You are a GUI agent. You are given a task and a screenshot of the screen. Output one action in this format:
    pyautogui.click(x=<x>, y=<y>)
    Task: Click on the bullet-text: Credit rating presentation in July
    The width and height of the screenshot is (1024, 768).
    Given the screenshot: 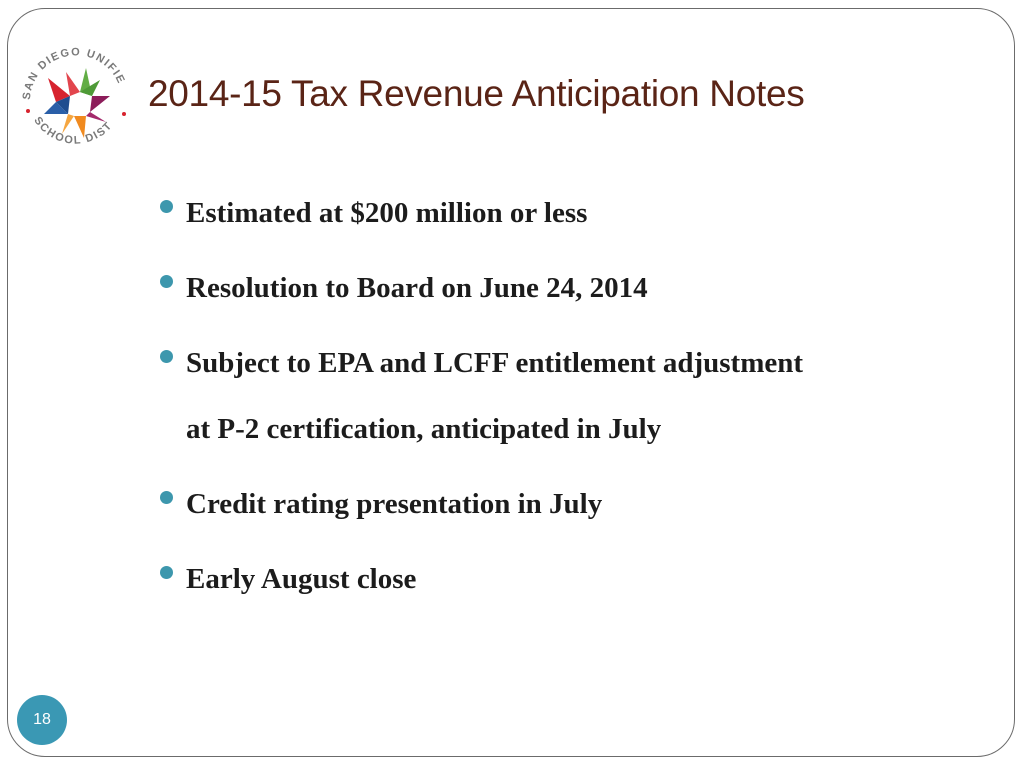 What is the action you would take?
    pyautogui.click(x=394, y=504)
    